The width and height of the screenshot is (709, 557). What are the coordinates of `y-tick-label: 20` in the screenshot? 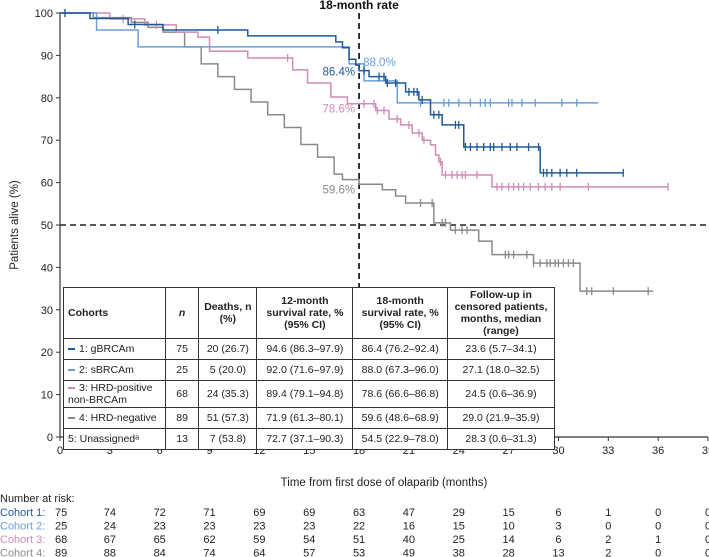 It's located at (47, 353).